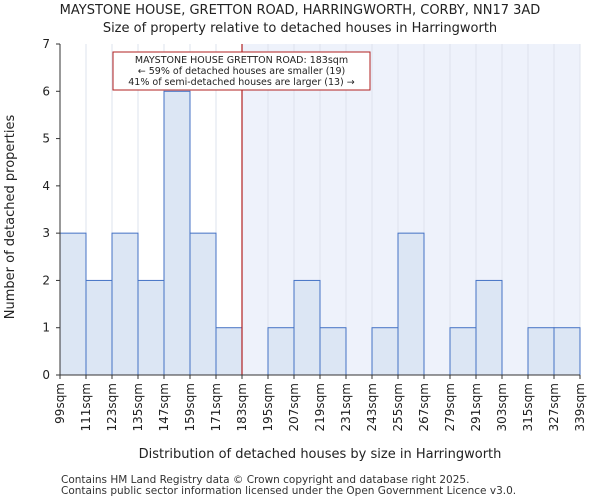  What do you see at coordinates (46, 375) in the screenshot?
I see `y-tick-label: 0` at bounding box center [46, 375].